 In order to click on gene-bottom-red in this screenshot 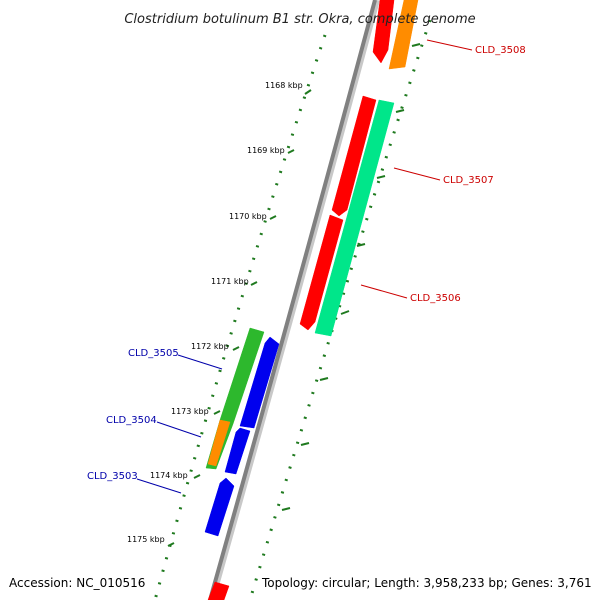, I will do `click(218, 590)`.